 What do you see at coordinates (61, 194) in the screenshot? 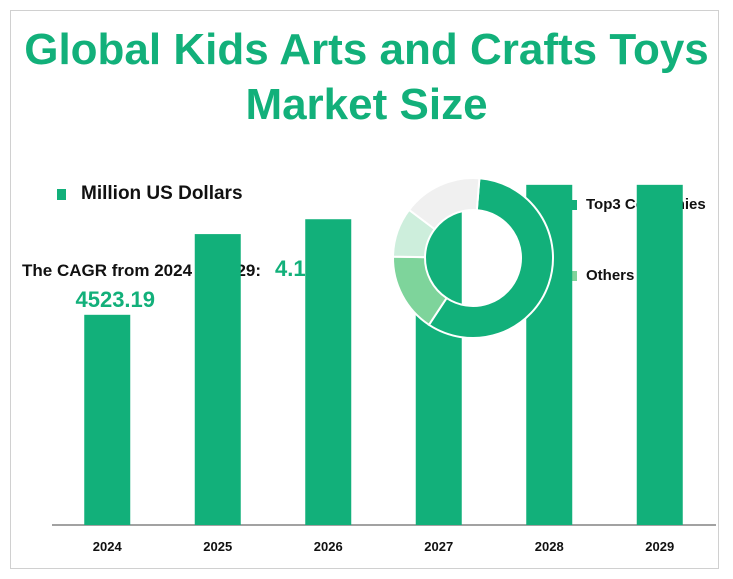
I see `unit-legend-swatch` at bounding box center [61, 194].